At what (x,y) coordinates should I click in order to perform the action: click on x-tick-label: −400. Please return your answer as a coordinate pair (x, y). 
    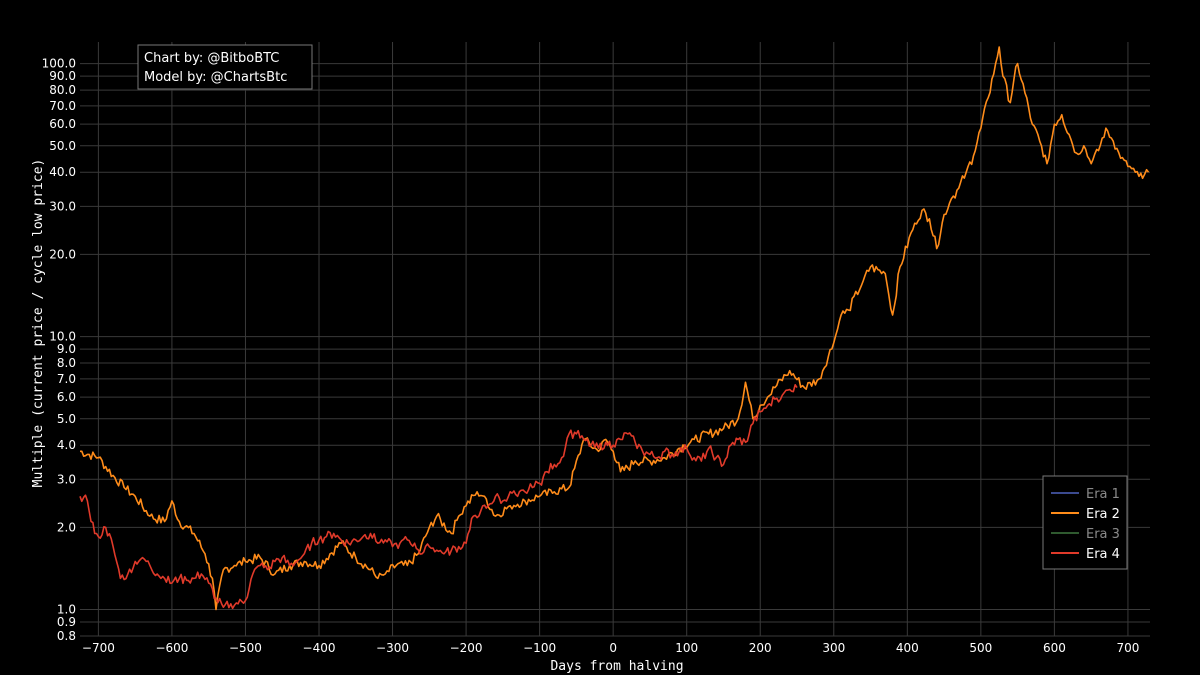
    Looking at the image, I should click on (319, 648).